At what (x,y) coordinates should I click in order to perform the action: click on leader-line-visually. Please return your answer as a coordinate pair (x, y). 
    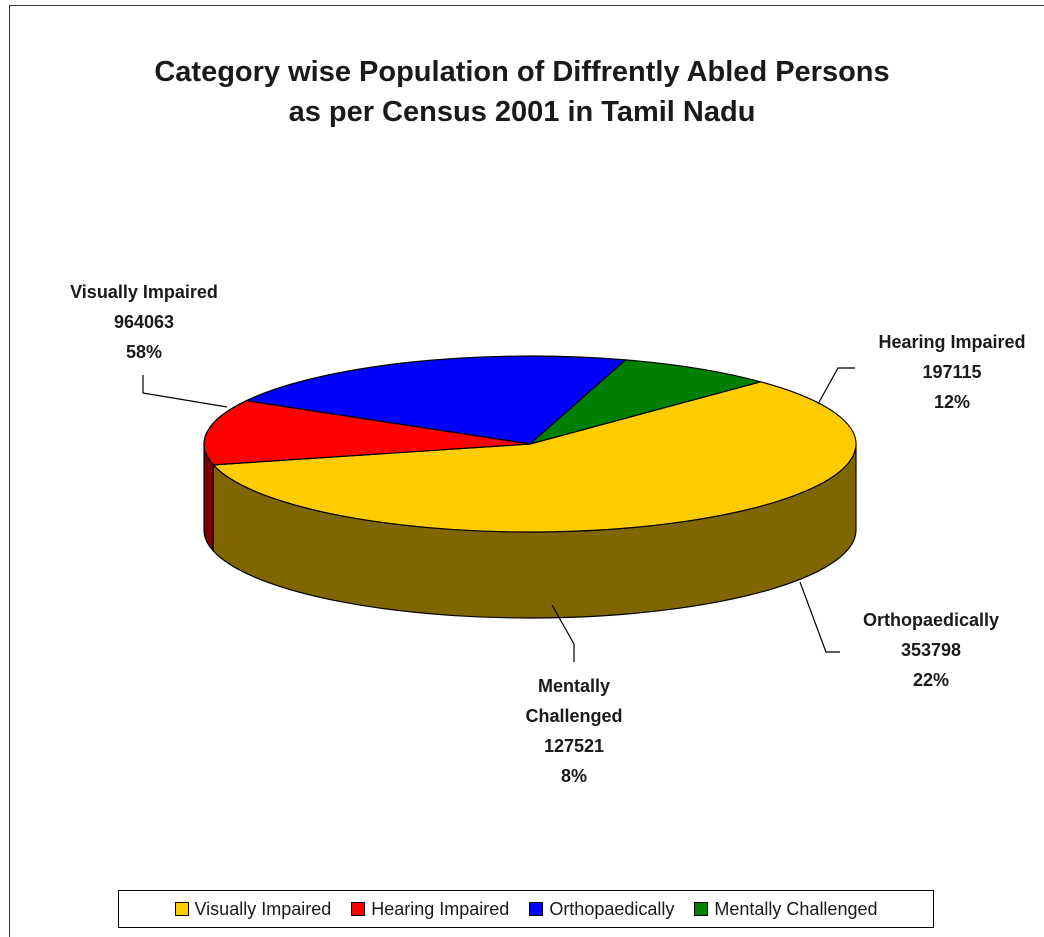
    Looking at the image, I should click on (185, 391).